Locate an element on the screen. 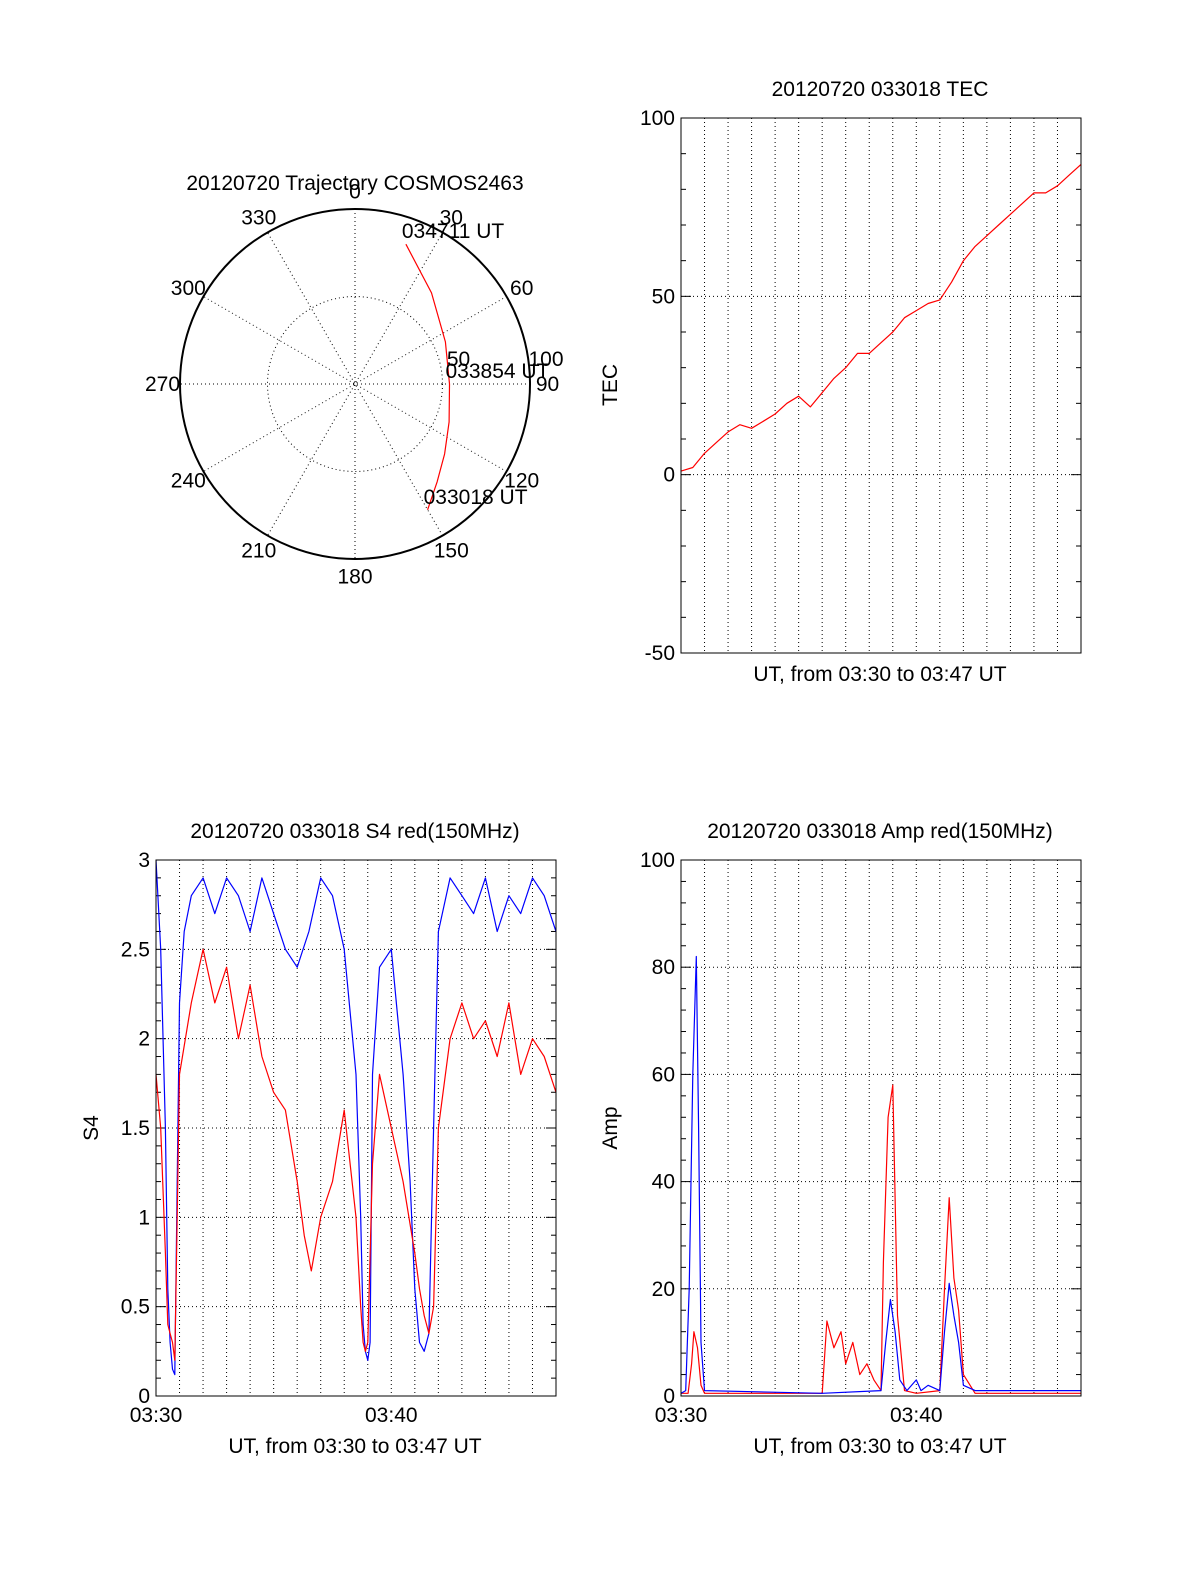  tec-plot-area: -50 0 50 100 is located at coordinates (861, 386).